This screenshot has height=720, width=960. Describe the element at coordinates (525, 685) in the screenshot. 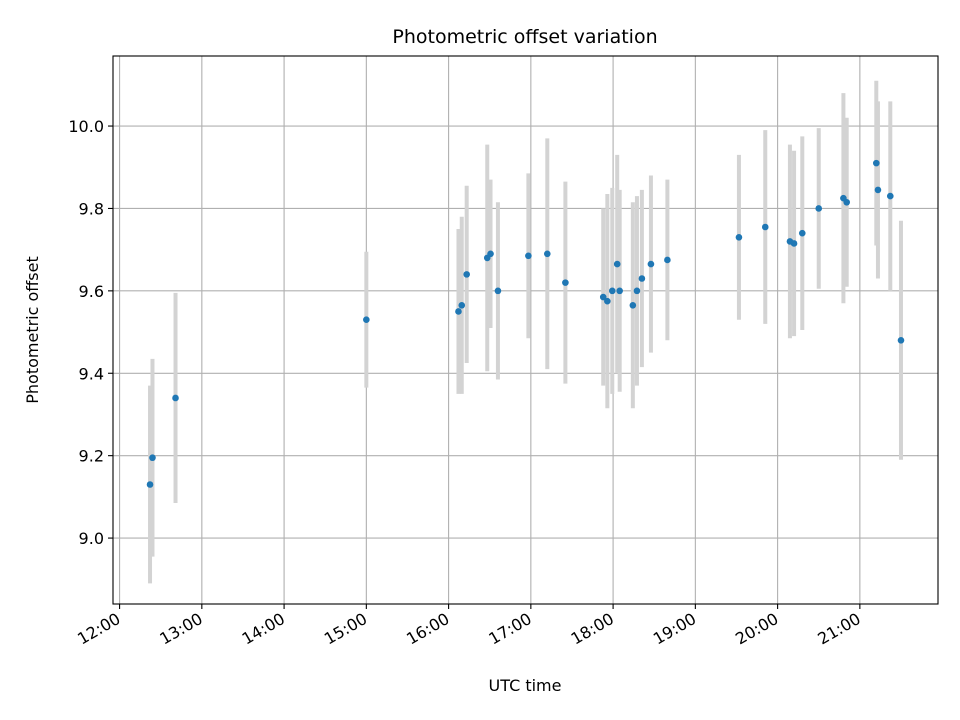

I see `x-axis-label: UTC time` at that location.